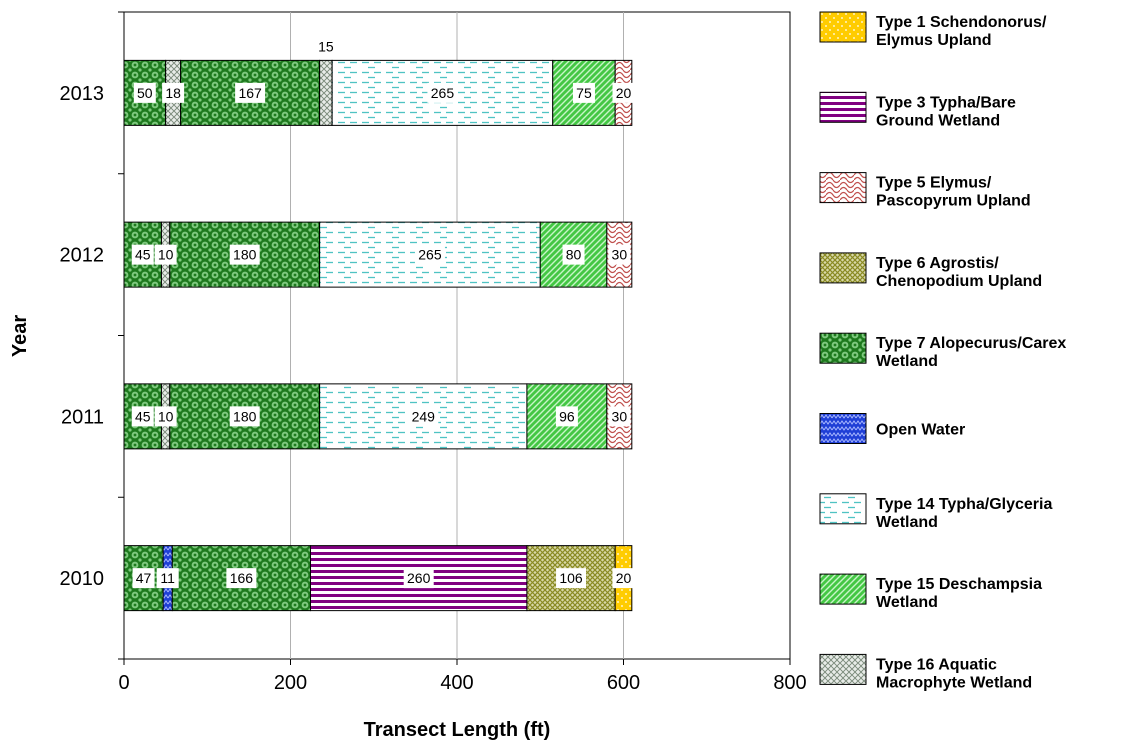  I want to click on data-label-2010-2: 166, so click(242, 578).